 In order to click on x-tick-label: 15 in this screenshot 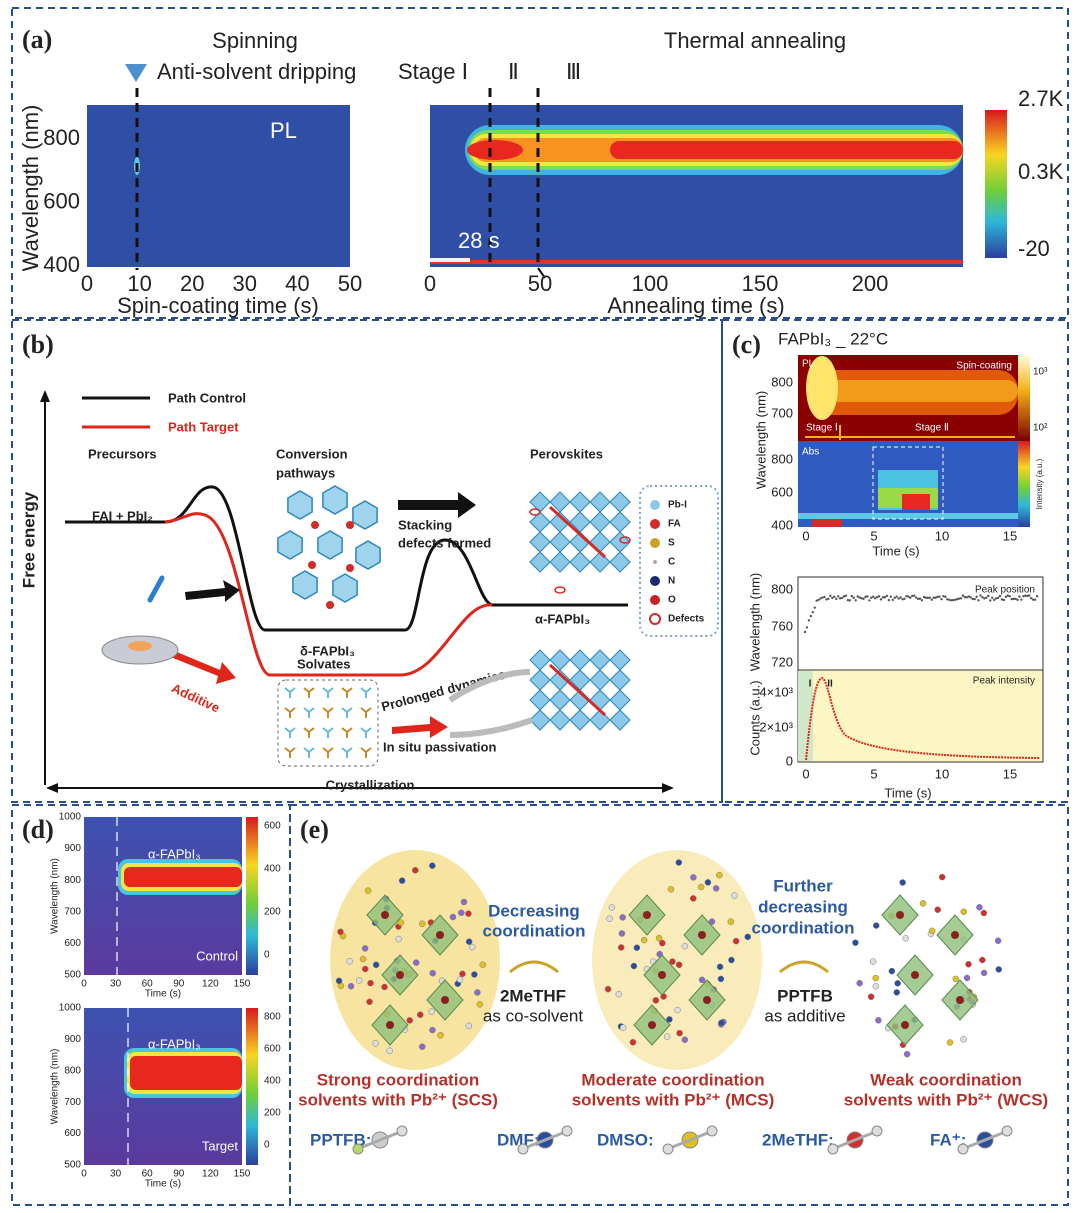, I will do `click(1010, 773)`.